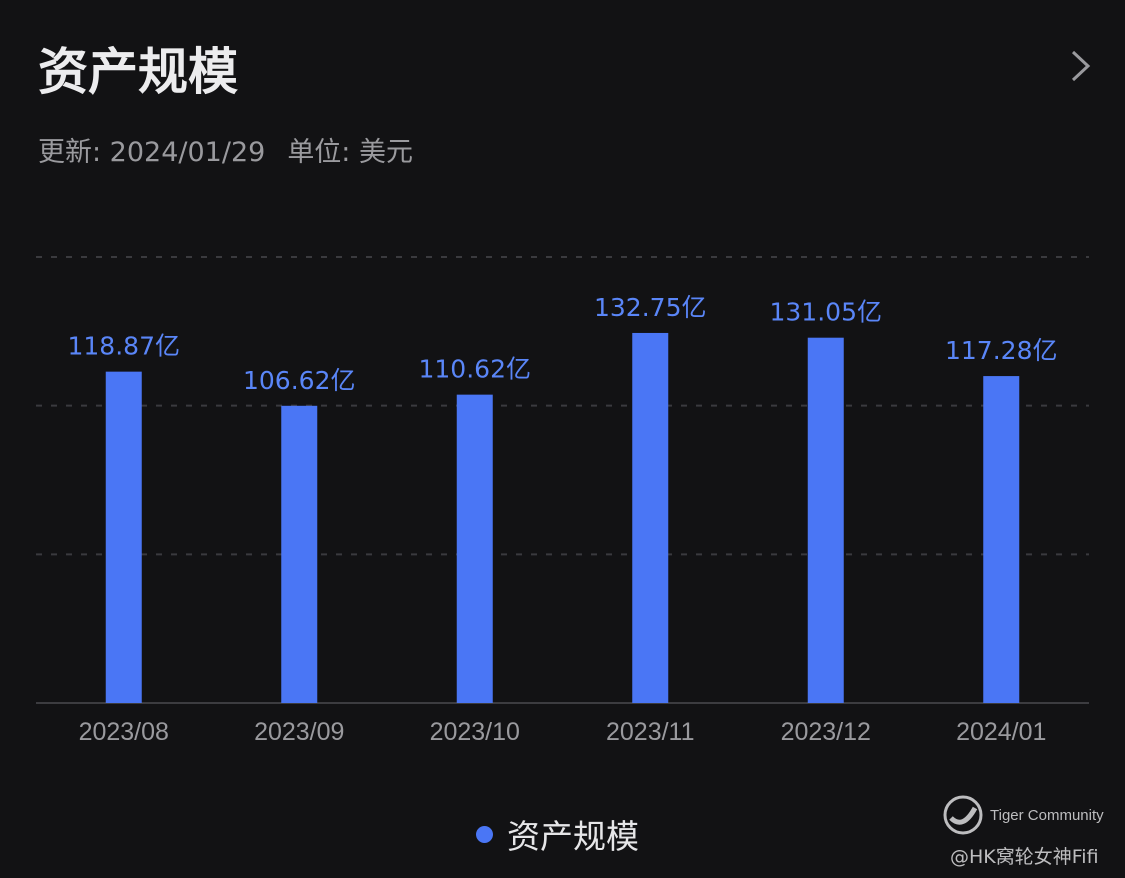  What do you see at coordinates (650, 307) in the screenshot?
I see `data-label: 132.75亿` at bounding box center [650, 307].